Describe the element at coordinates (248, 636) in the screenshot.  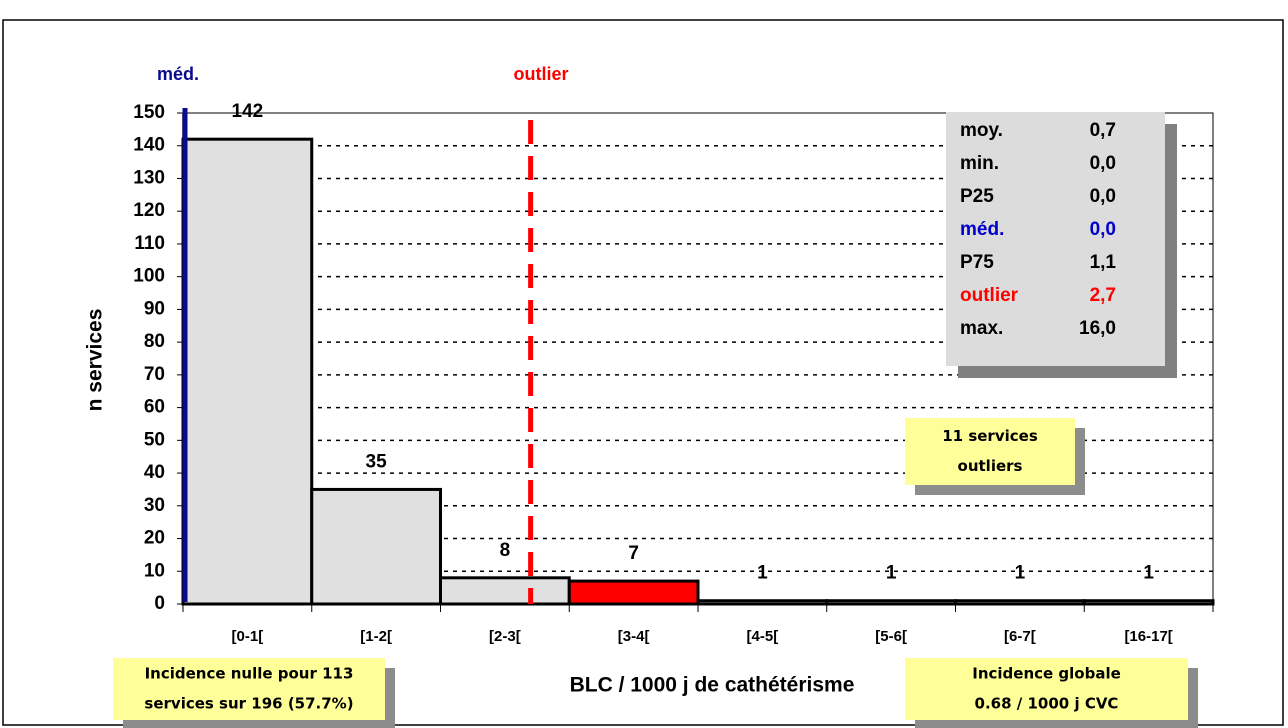
I see `x-tick-label: [0-1[` at that location.